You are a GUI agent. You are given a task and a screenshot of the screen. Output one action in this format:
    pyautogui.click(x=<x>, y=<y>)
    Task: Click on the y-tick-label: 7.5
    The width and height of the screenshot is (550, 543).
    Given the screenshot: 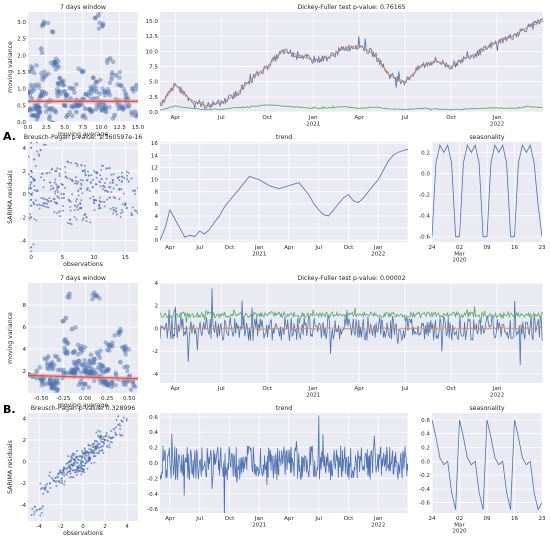 What is the action you would take?
    pyautogui.click(x=153, y=68)
    